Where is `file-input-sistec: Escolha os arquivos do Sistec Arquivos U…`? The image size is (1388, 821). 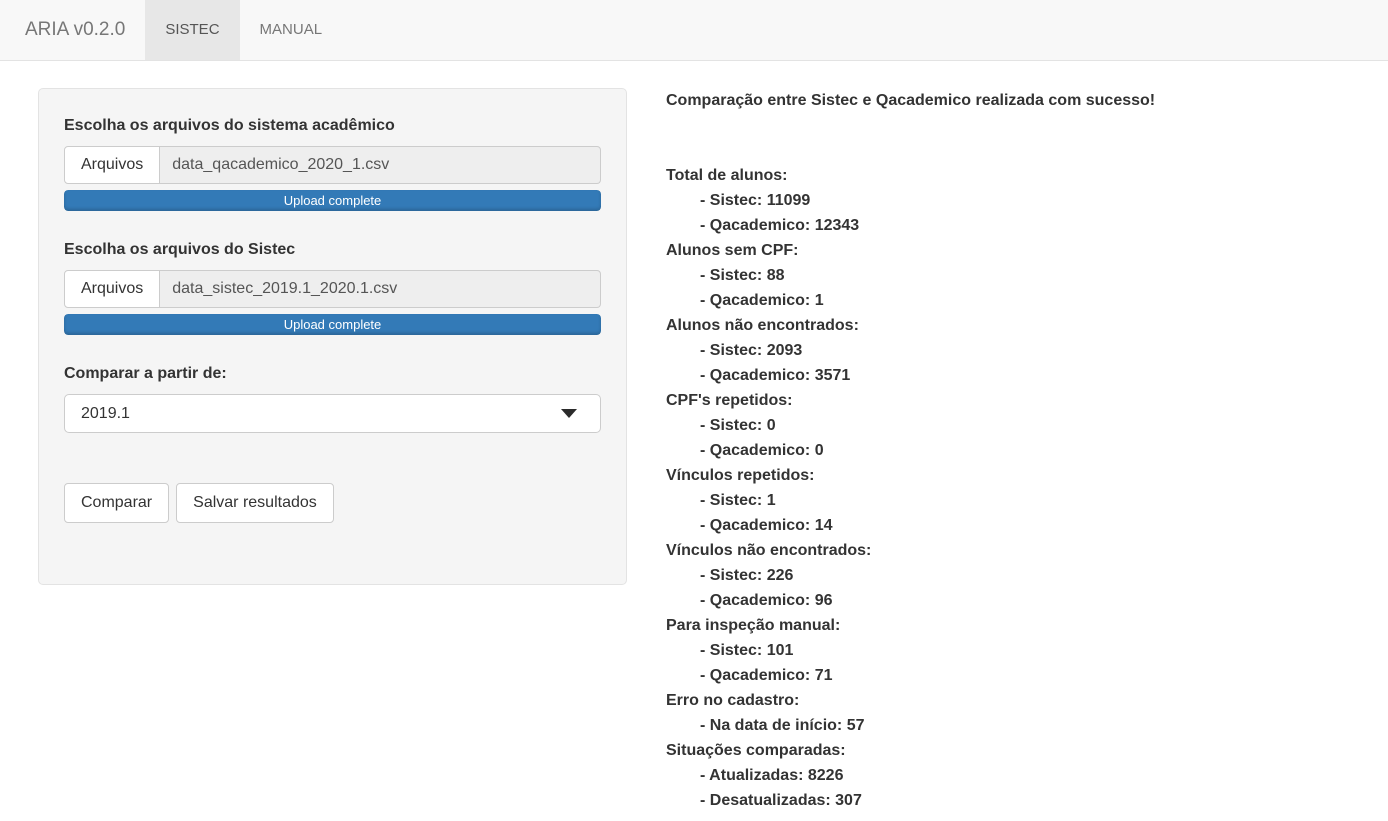 file-input-sistec: Escolha os arquivos do Sistec Arquivos U… is located at coordinates (332, 288).